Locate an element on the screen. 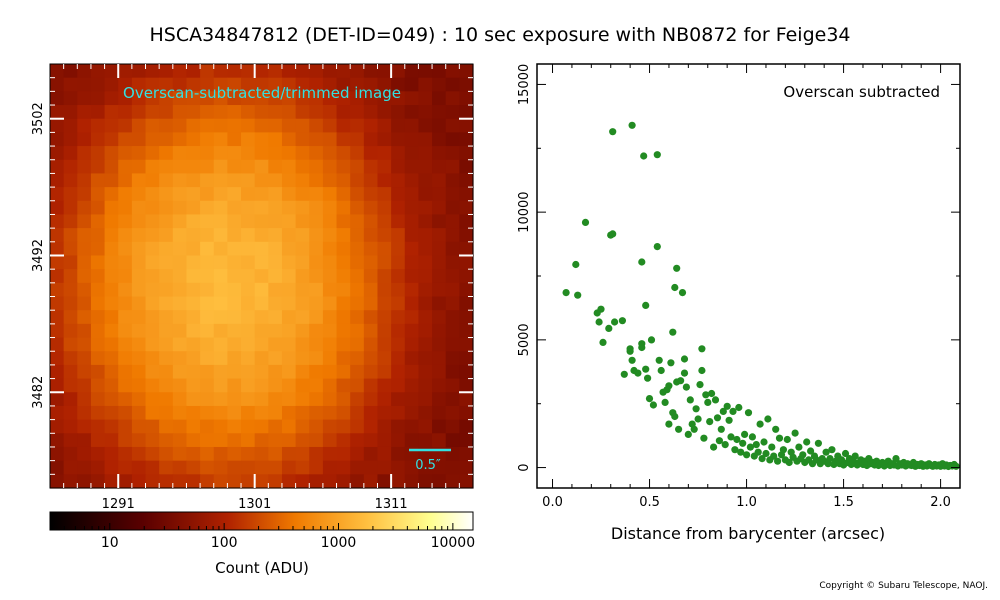  image-y-tick-label: 3502 is located at coordinates (38, 118).